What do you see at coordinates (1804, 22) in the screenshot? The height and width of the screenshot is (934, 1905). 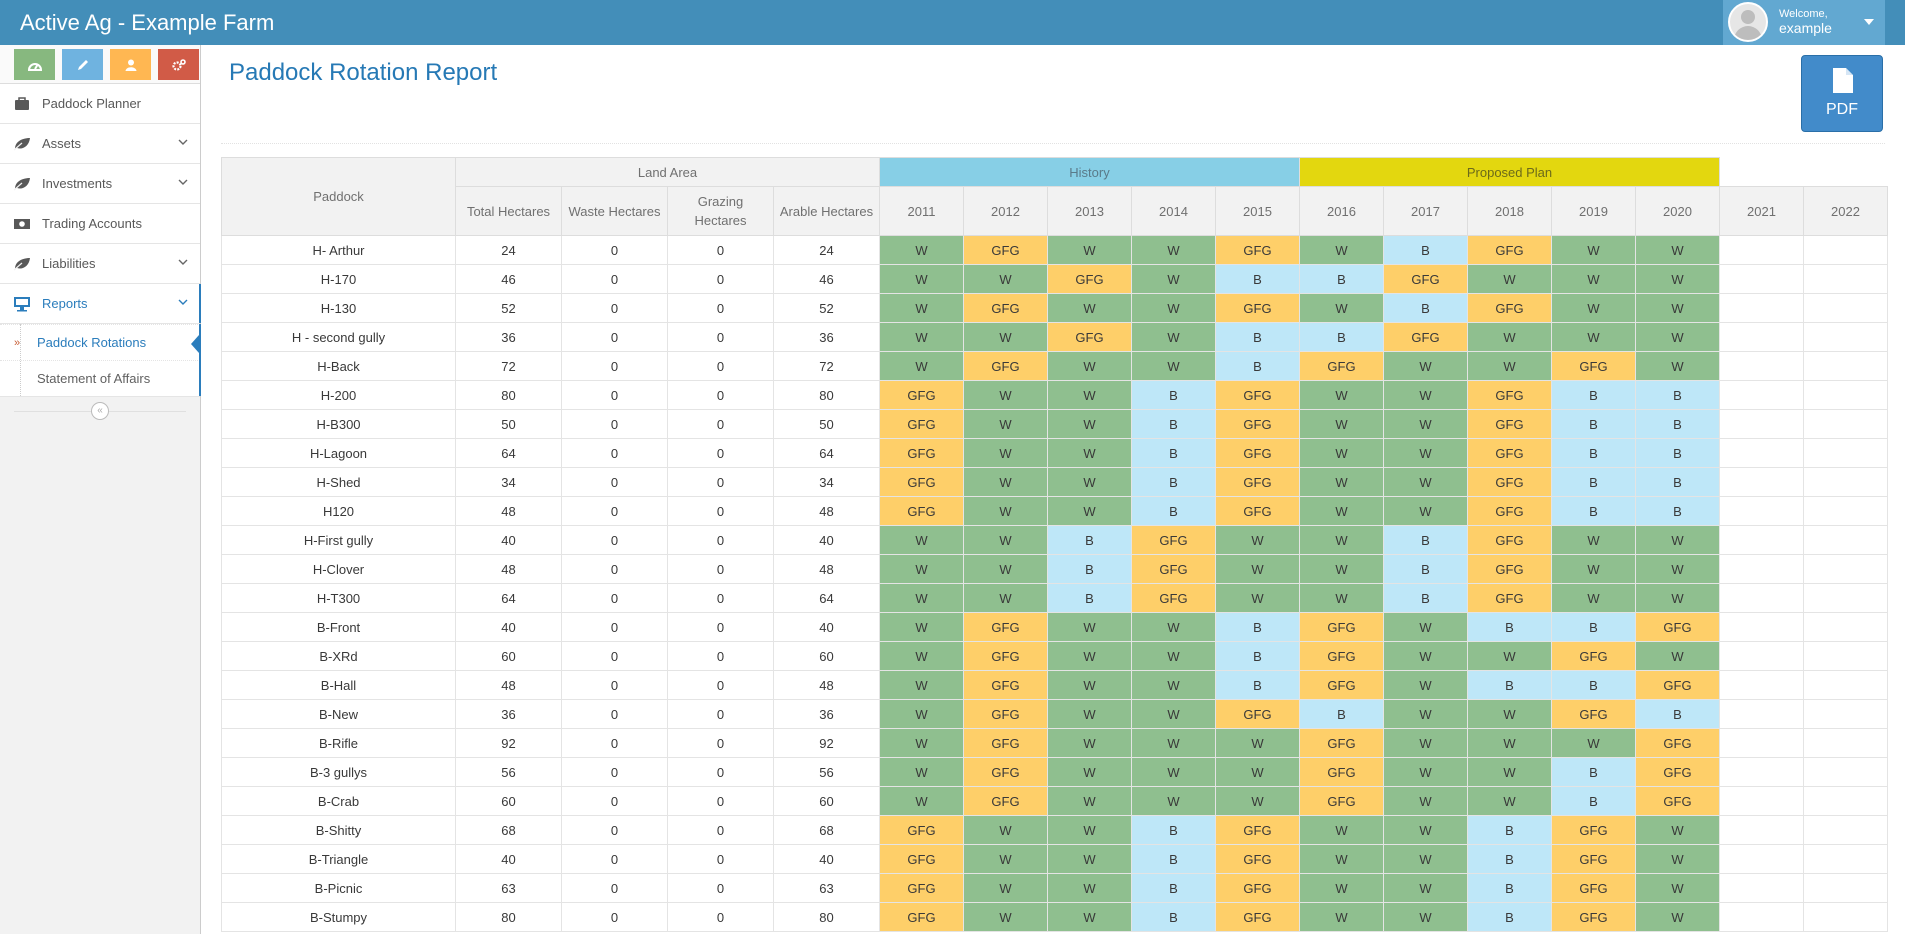 I see `user-menu: Welcome, example` at bounding box center [1804, 22].